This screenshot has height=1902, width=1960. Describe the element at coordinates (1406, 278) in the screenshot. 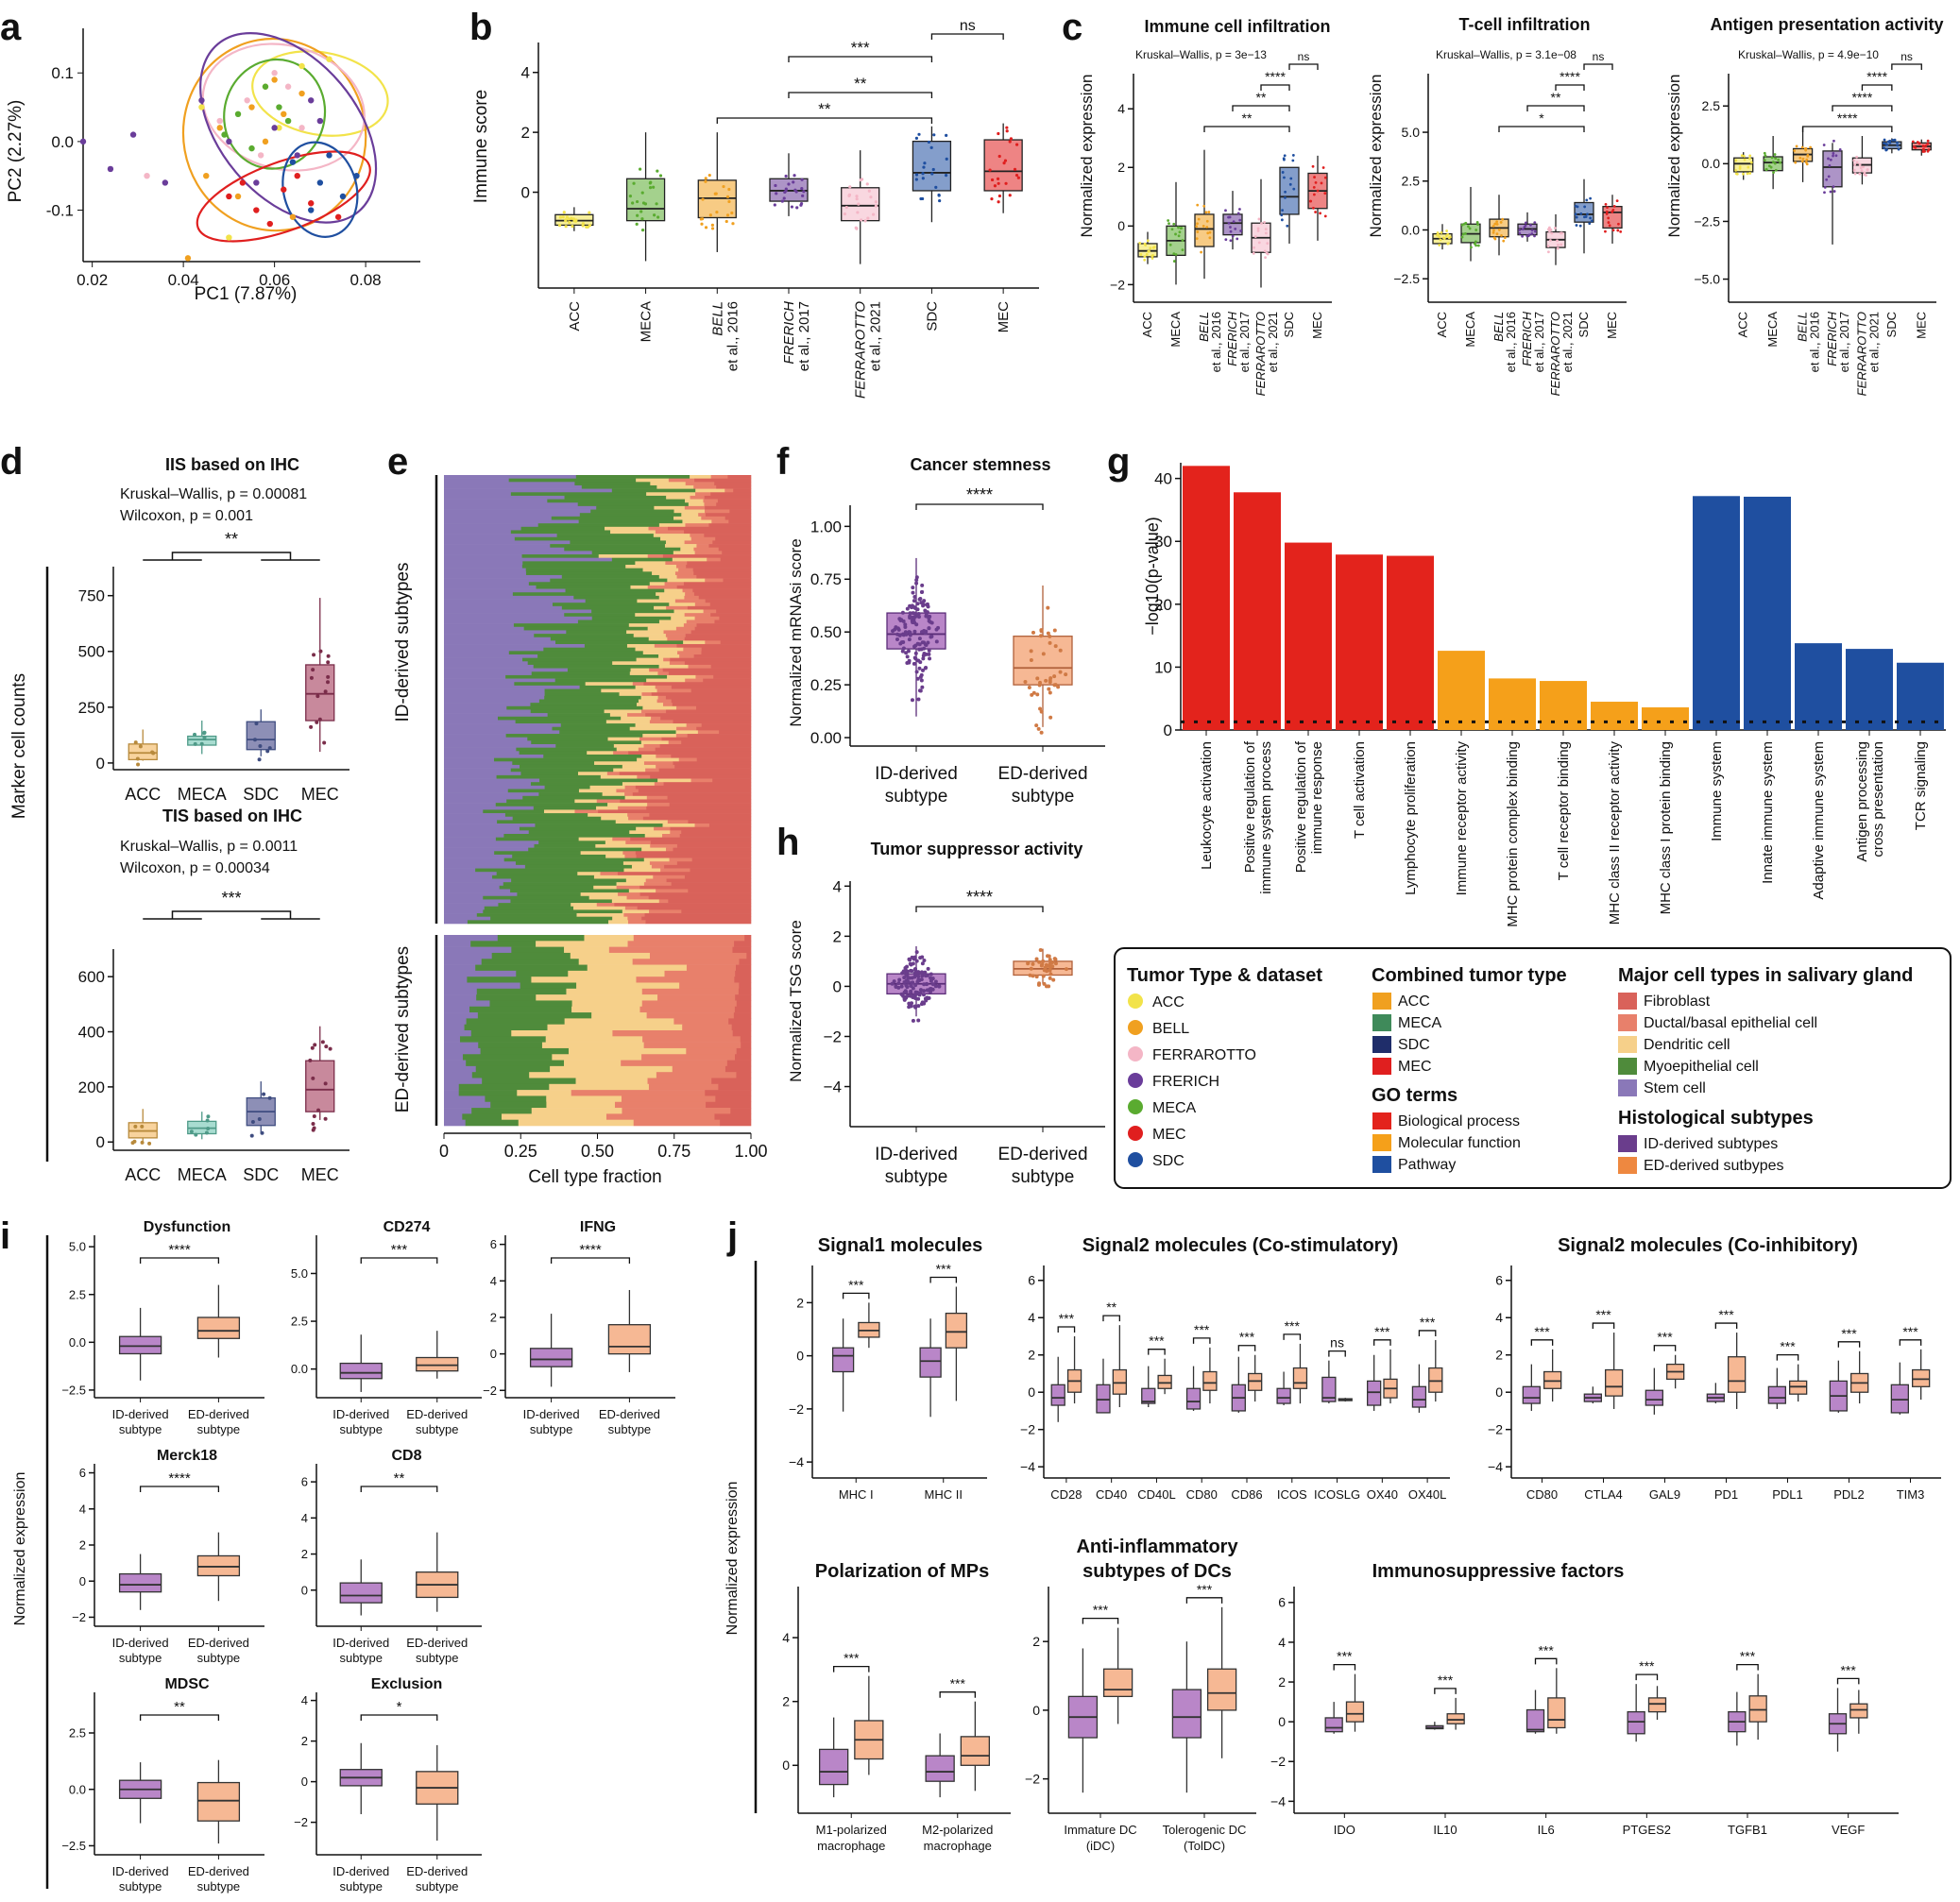

I see `y-tick-label: −2.5` at that location.